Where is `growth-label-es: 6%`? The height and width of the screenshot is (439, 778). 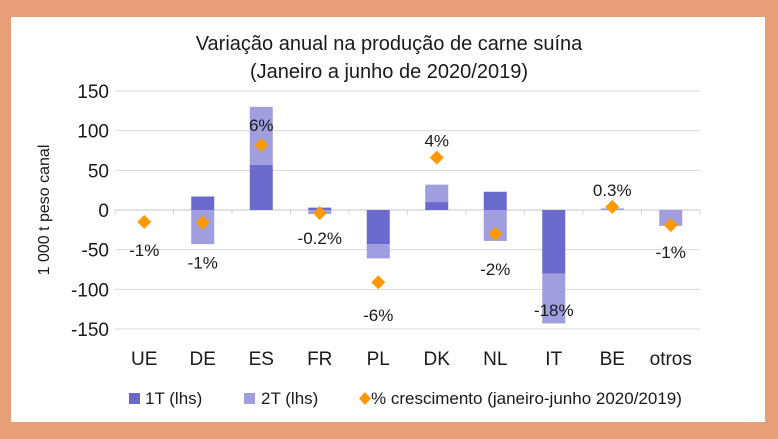 growth-label-es: 6% is located at coordinates (261, 125).